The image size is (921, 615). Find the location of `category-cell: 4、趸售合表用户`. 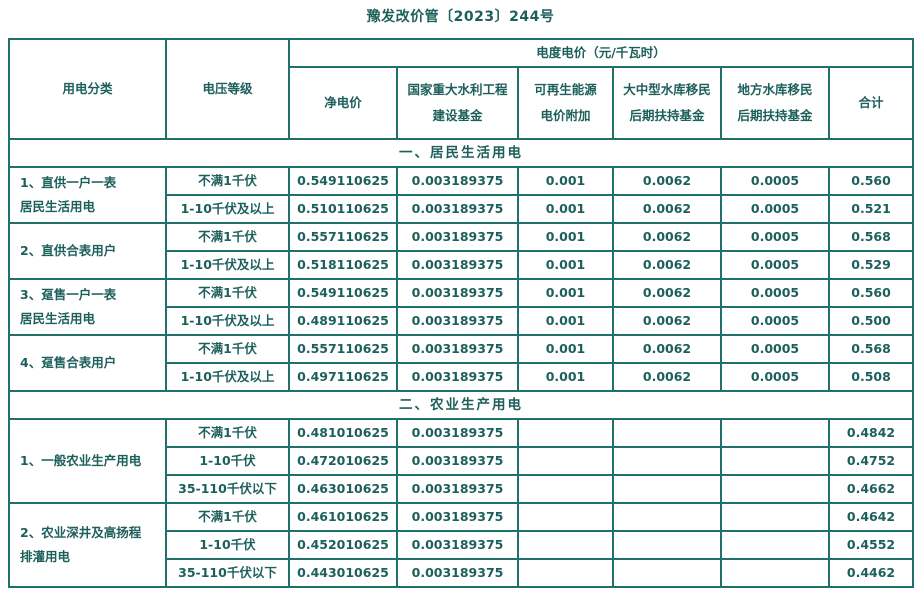

category-cell: 4、趸售合表用户 is located at coordinates (87, 363).